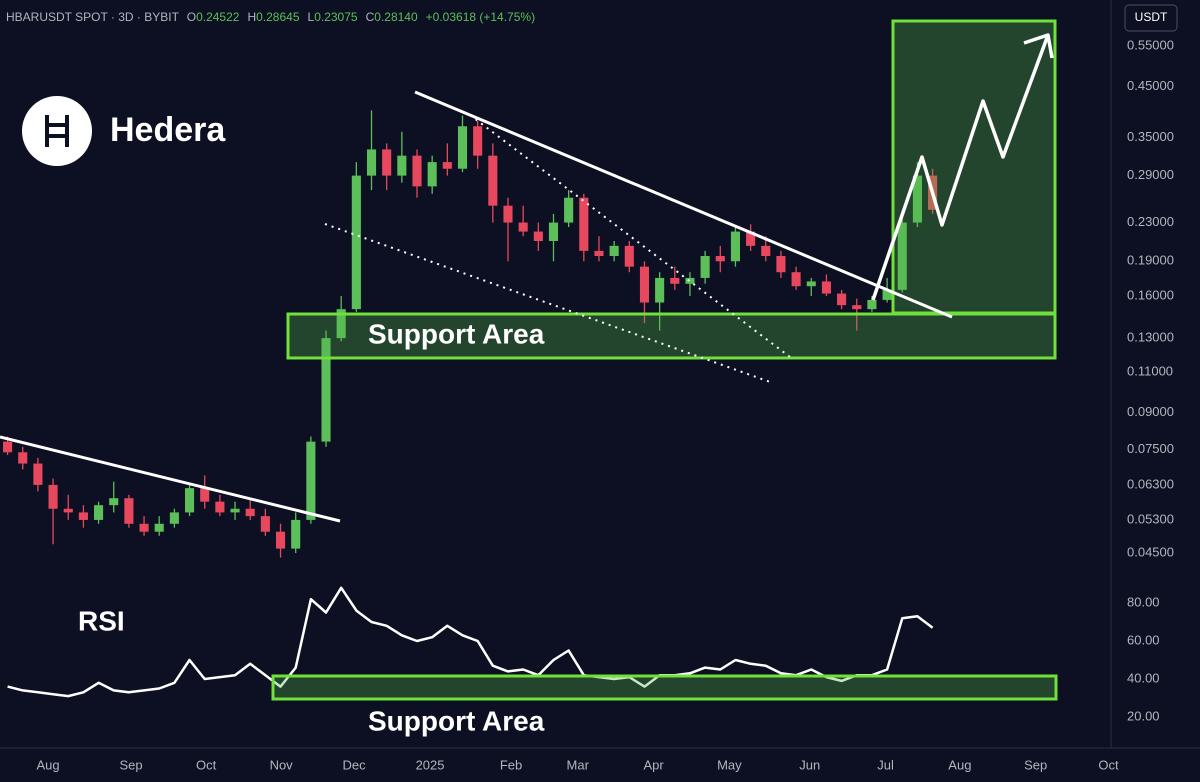  I want to click on stat-value: 0.24522, so click(218, 17).